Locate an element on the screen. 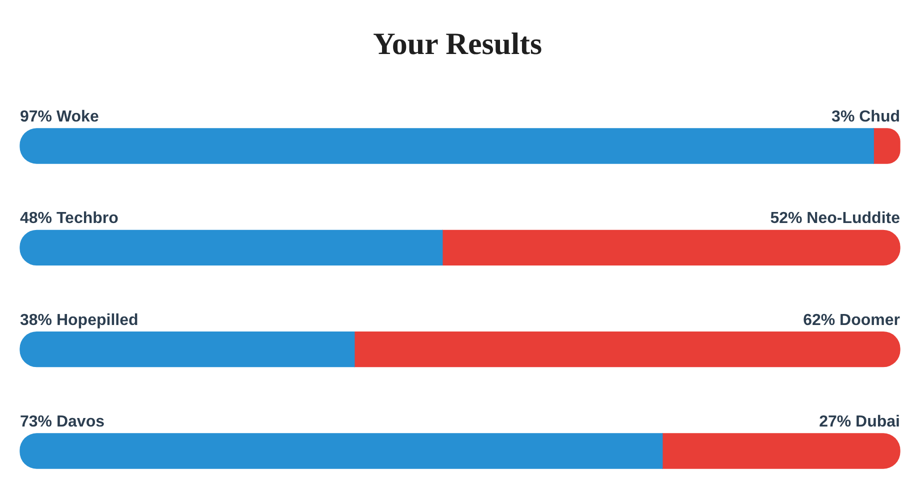 This screenshot has width=915, height=489. chart-title: Your Results is located at coordinates (458, 44).